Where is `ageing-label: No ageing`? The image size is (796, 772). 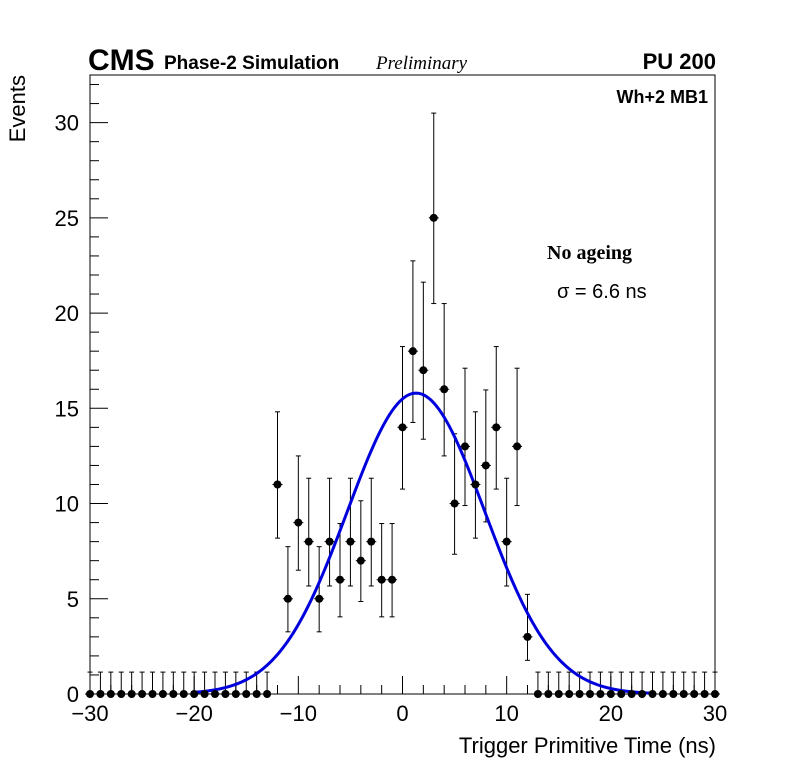
ageing-label: No ageing is located at coordinates (589, 253).